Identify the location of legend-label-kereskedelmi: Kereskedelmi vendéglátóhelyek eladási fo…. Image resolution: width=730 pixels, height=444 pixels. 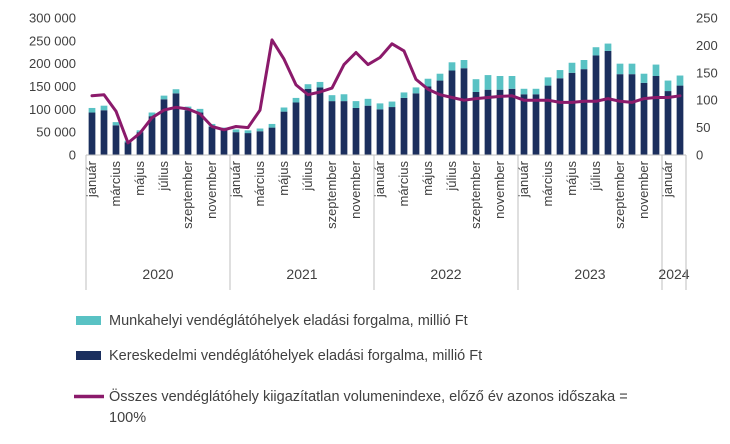
(295, 356).